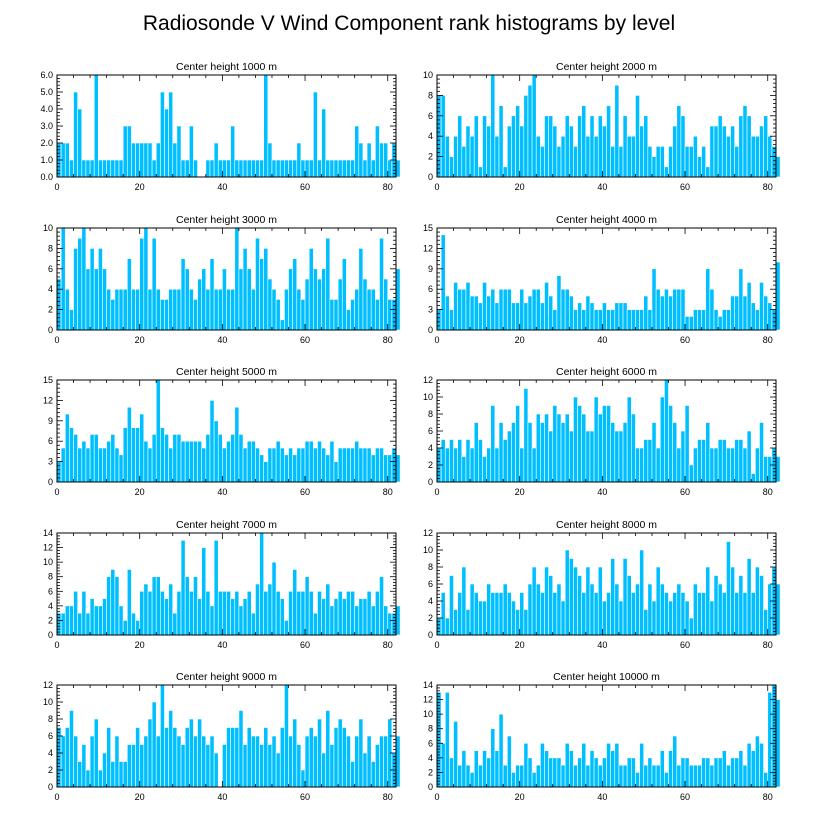 This screenshot has width=818, height=824. Describe the element at coordinates (46, 126) in the screenshot. I see `y-tick-label: 3.0` at that location.